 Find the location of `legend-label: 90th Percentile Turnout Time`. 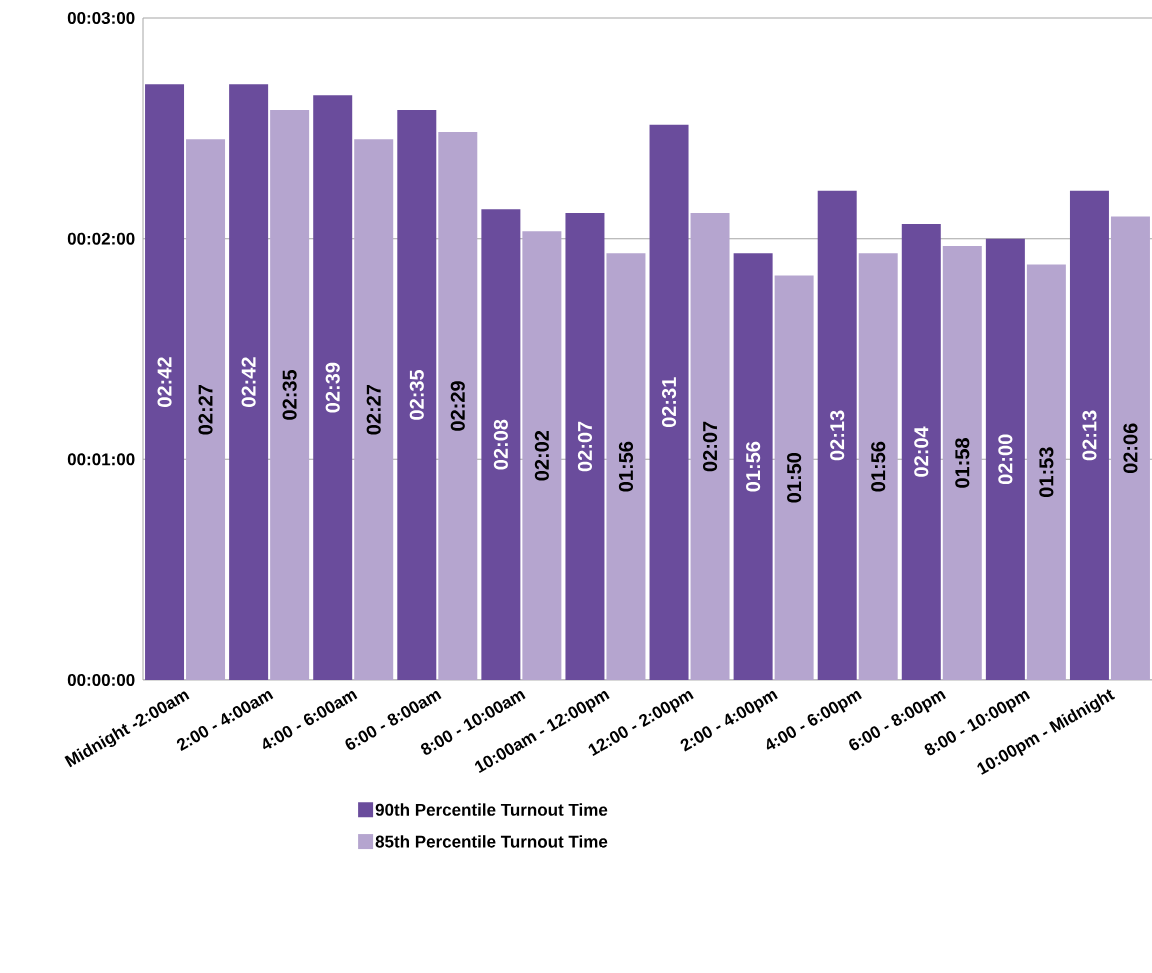

legend-label: 90th Percentile Turnout Time is located at coordinates (491, 809).